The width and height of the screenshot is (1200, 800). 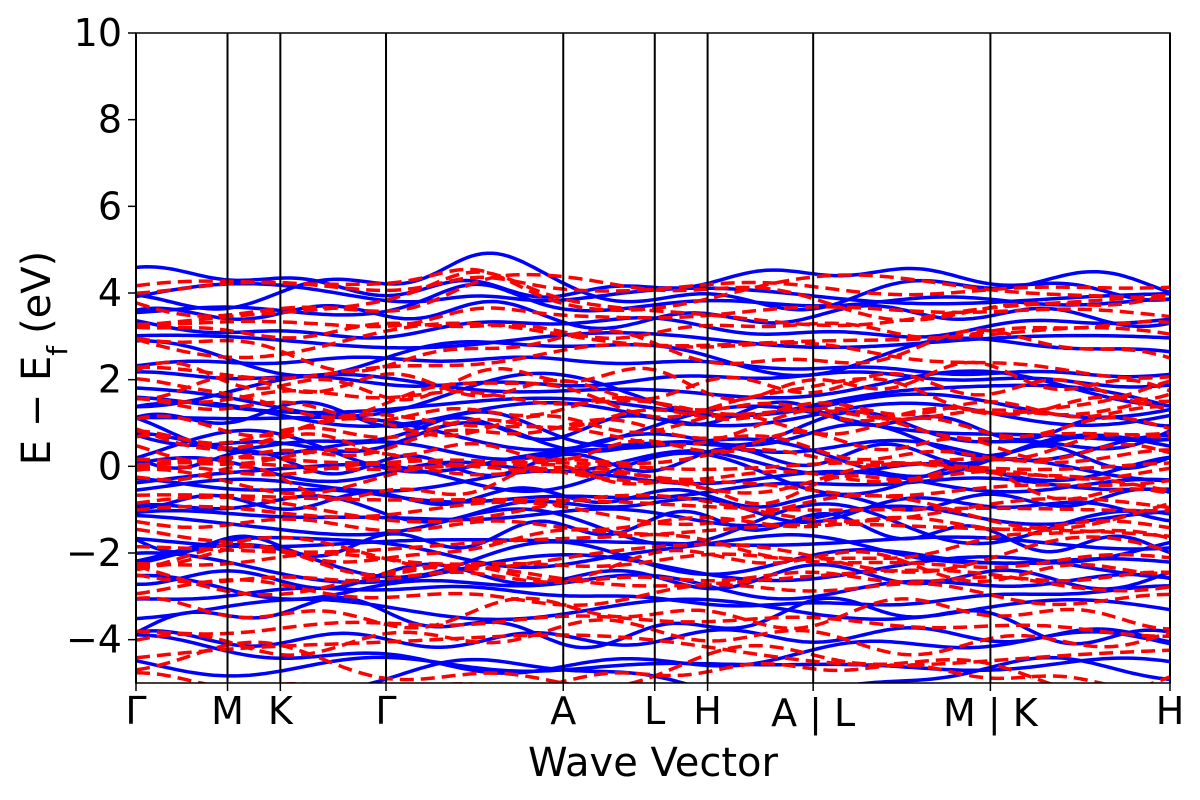 What do you see at coordinates (37, 292) in the screenshot?
I see `y-axis-title-unit: (eV)` at bounding box center [37, 292].